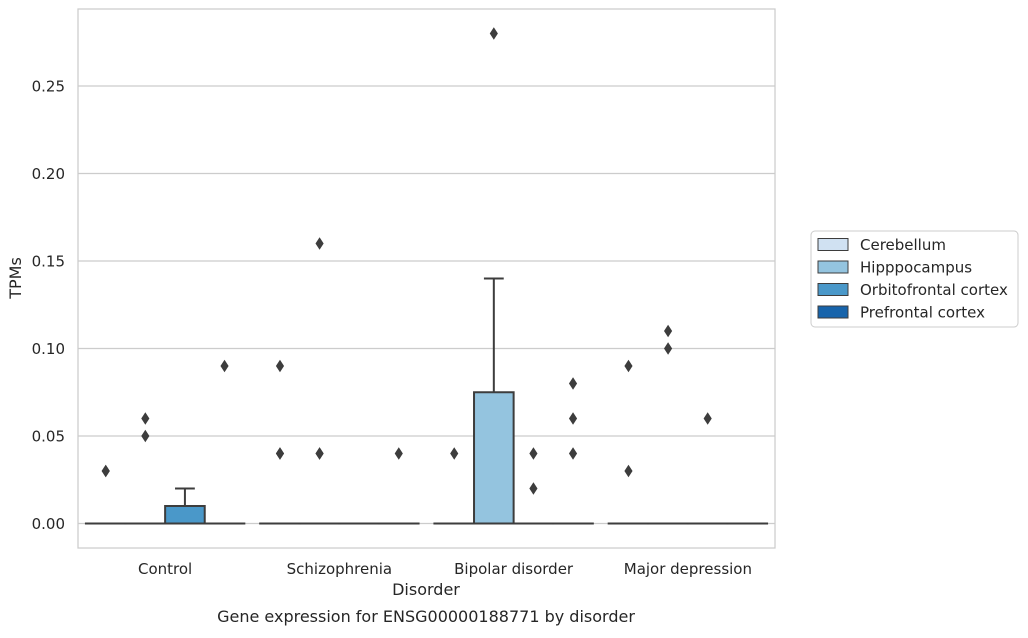  Describe the element at coordinates (922, 313) in the screenshot. I see `legend-label: Prefrontal cortex` at that location.